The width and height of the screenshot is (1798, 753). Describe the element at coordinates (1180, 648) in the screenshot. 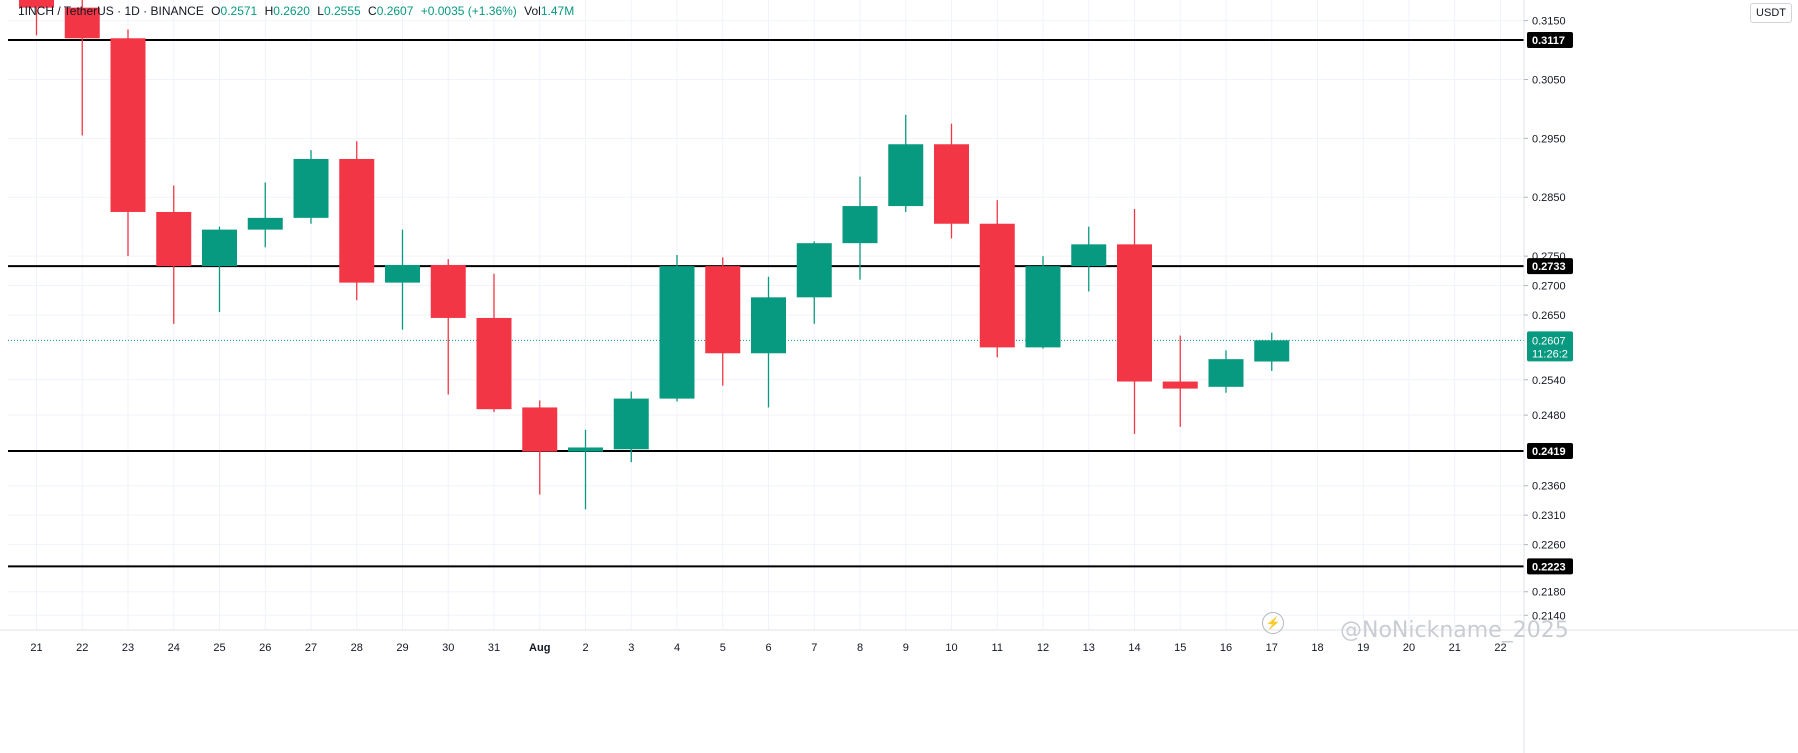

I see `time-tick-label: 15` at that location.